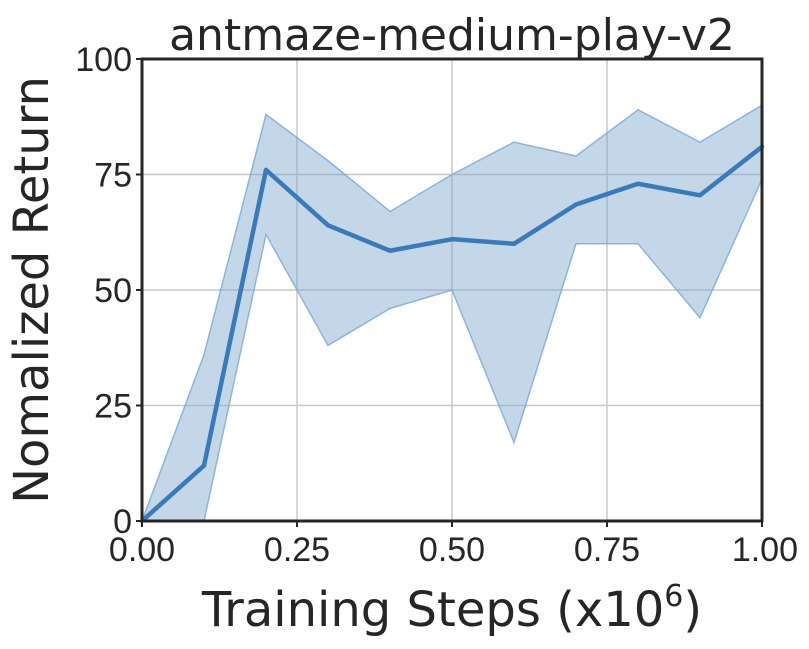 This screenshot has width=809, height=649. What do you see at coordinates (432, 610) in the screenshot?
I see `x-axis-label-prefix: Training Steps (x10` at bounding box center [432, 610].